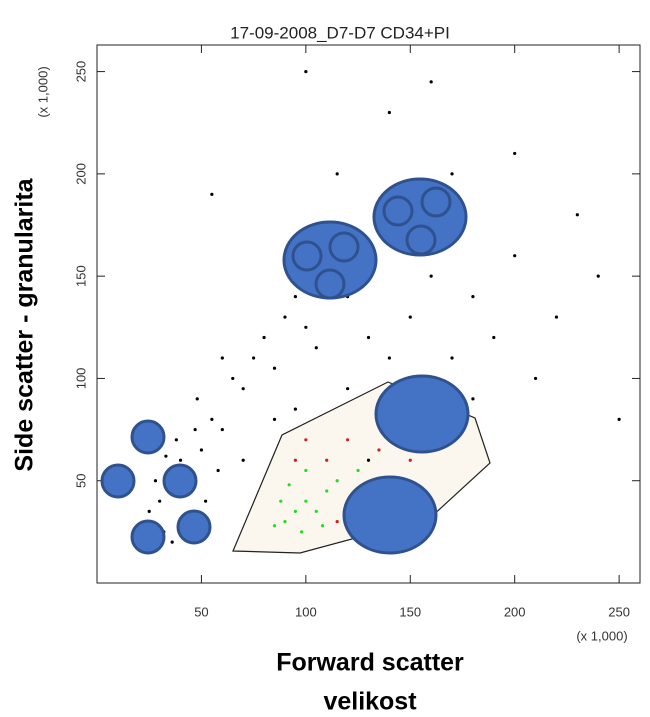 The width and height of the screenshot is (650, 717). What do you see at coordinates (201, 611) in the screenshot?
I see `x-tick-label: 50` at bounding box center [201, 611].